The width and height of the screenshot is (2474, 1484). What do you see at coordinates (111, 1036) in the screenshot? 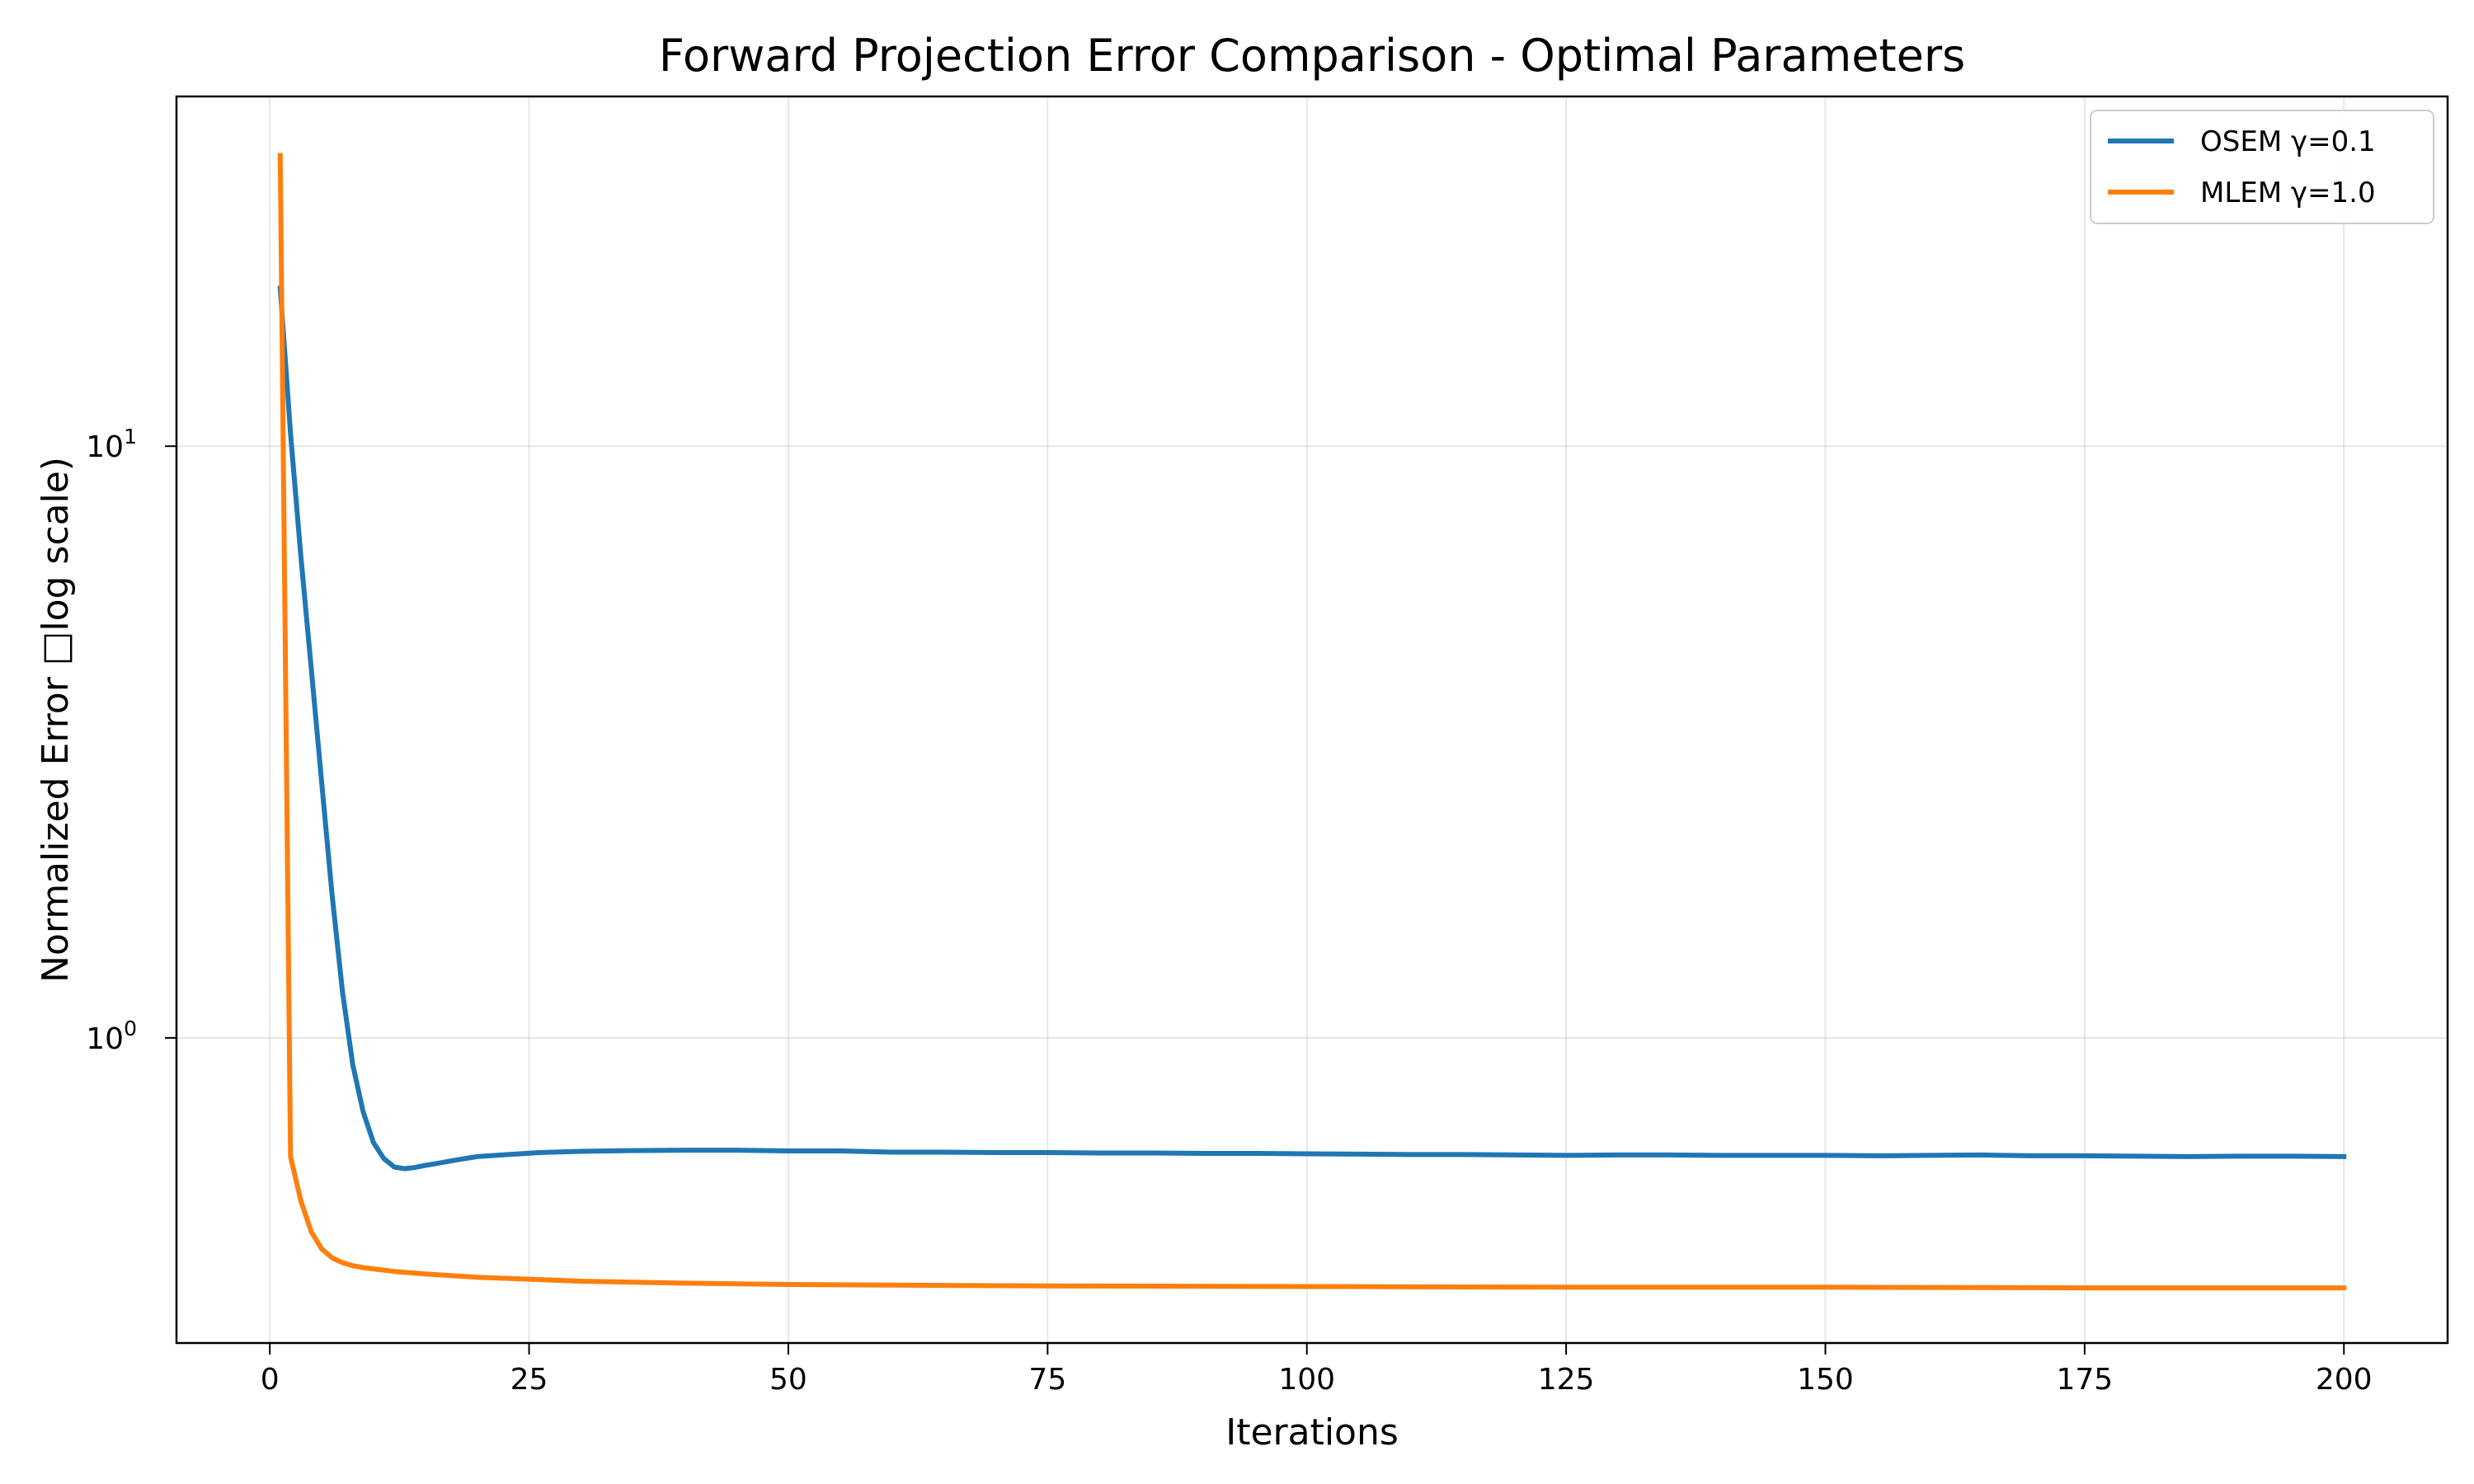
I see `y-tick-label: 10⁰` at bounding box center [111, 1036].